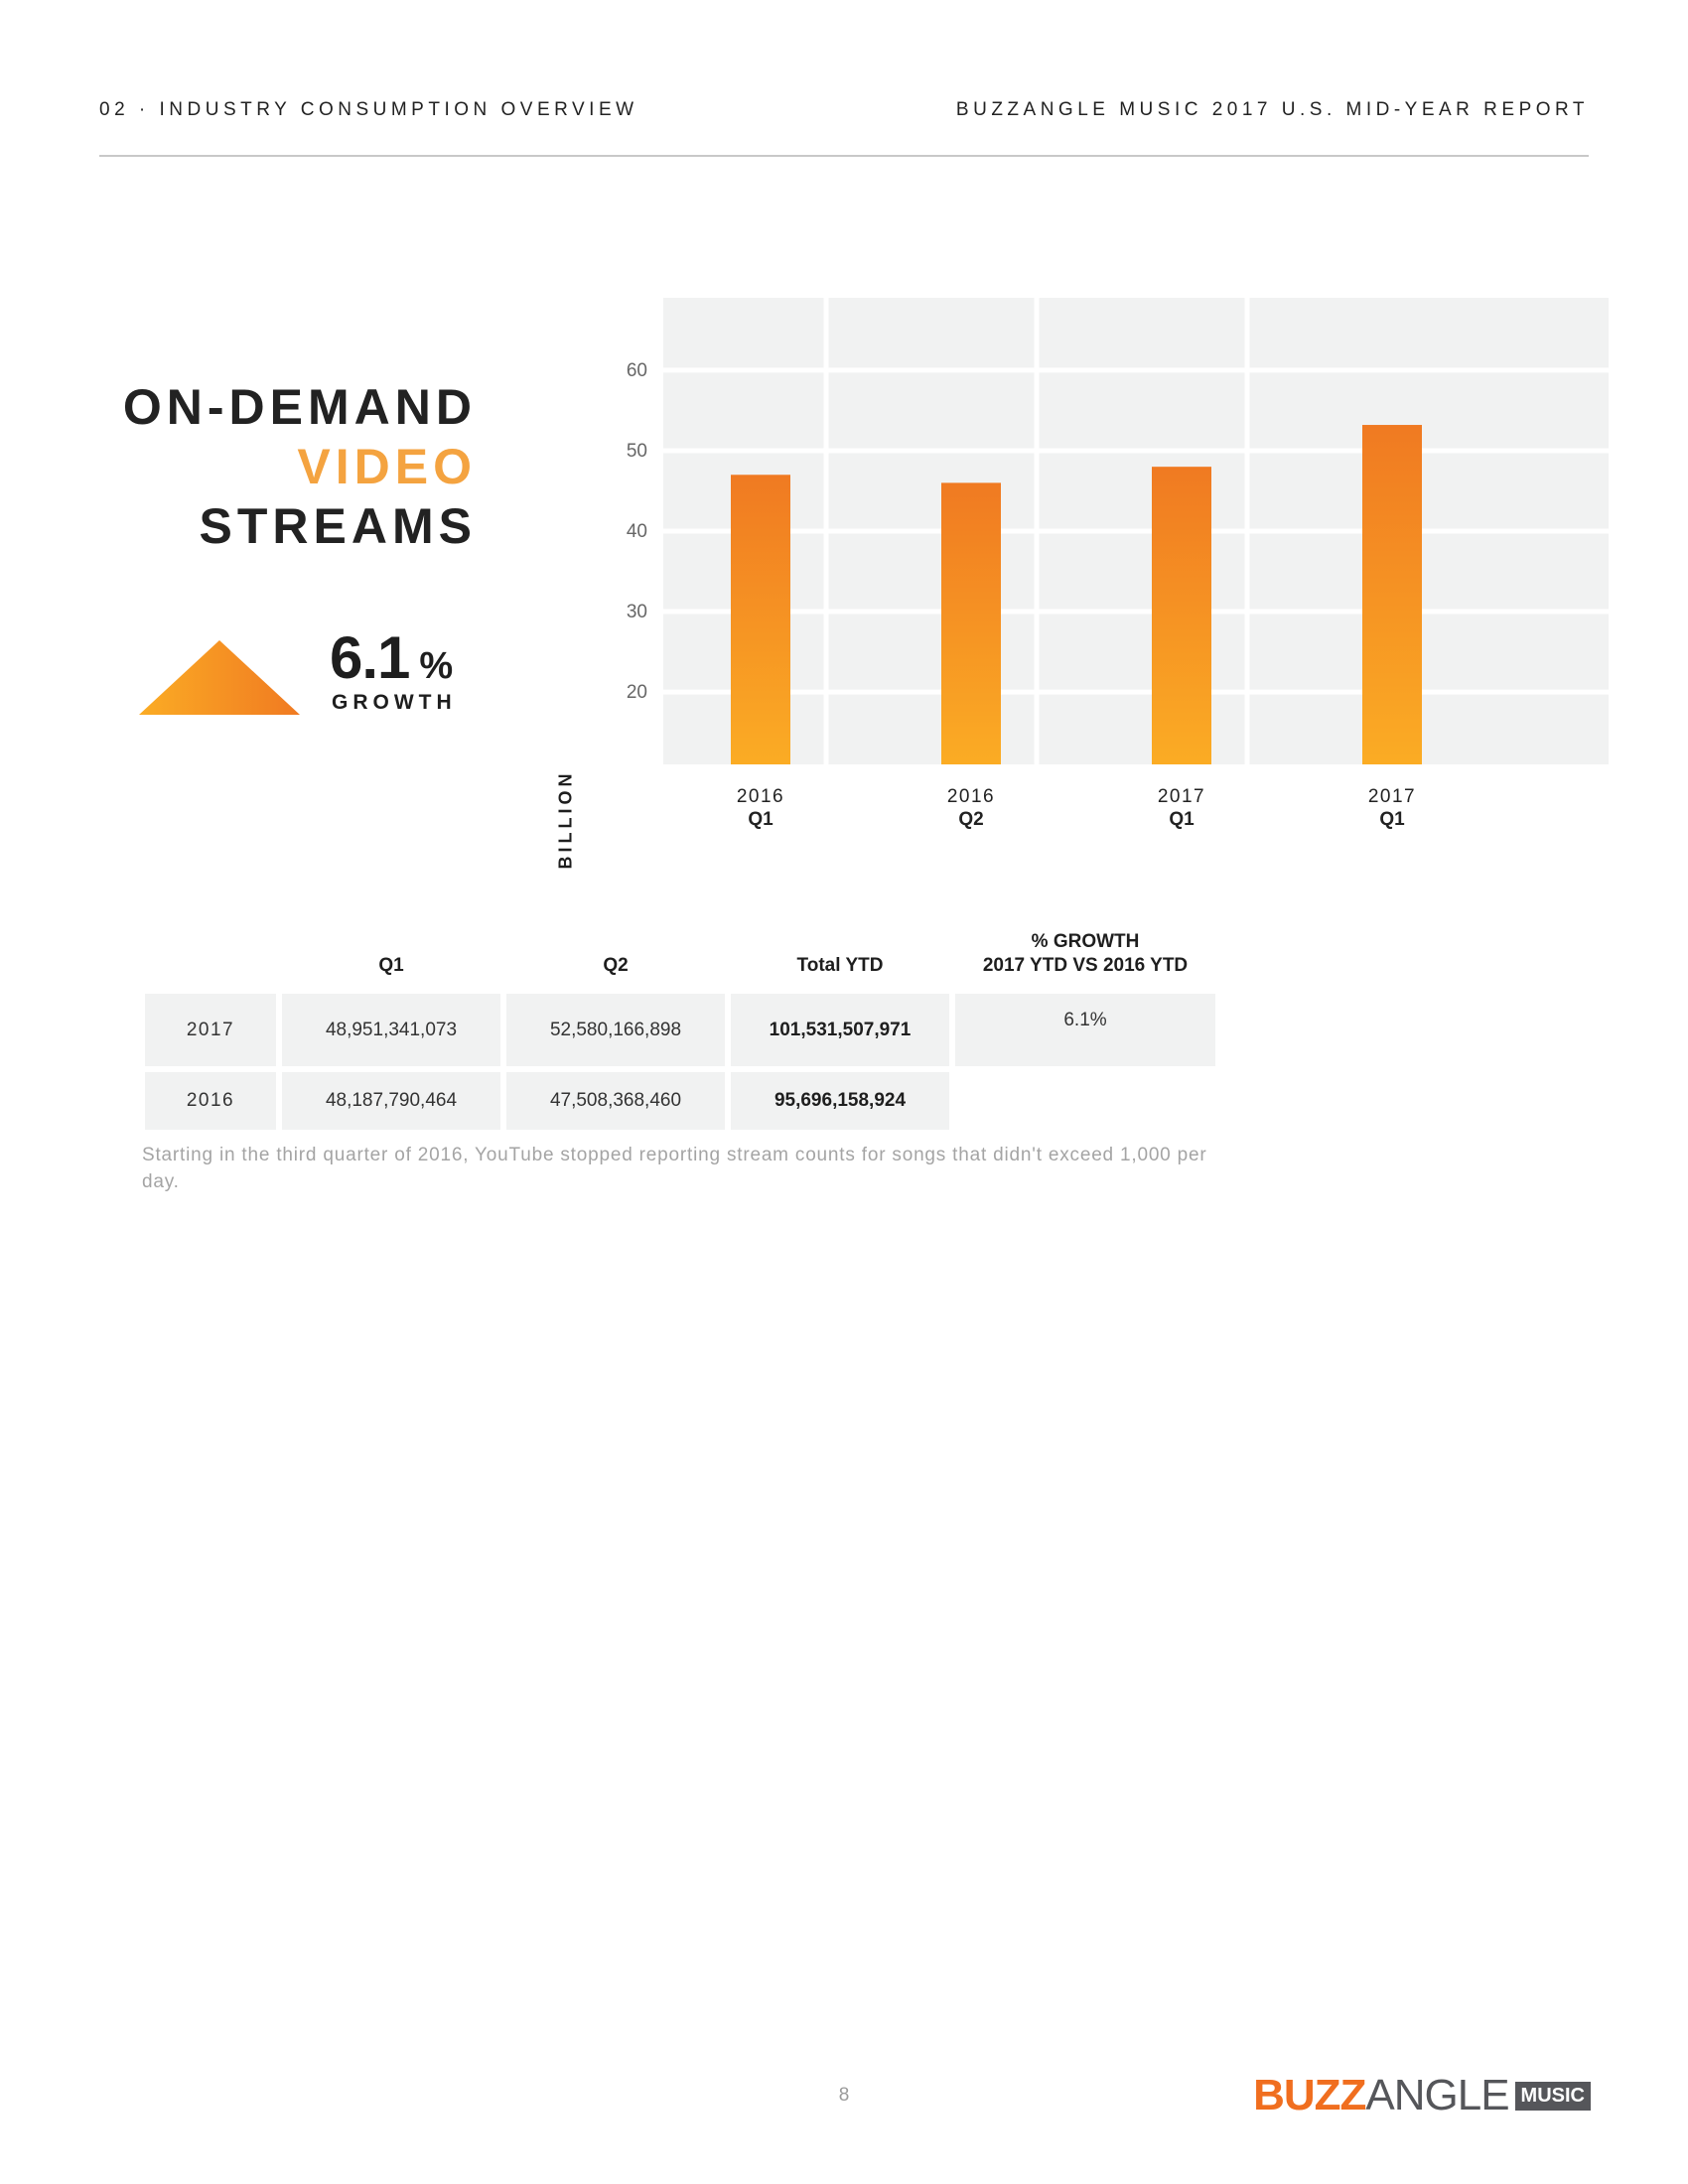 This screenshot has height=2184, width=1688. I want to click on y-tick-label: 20, so click(637, 692).